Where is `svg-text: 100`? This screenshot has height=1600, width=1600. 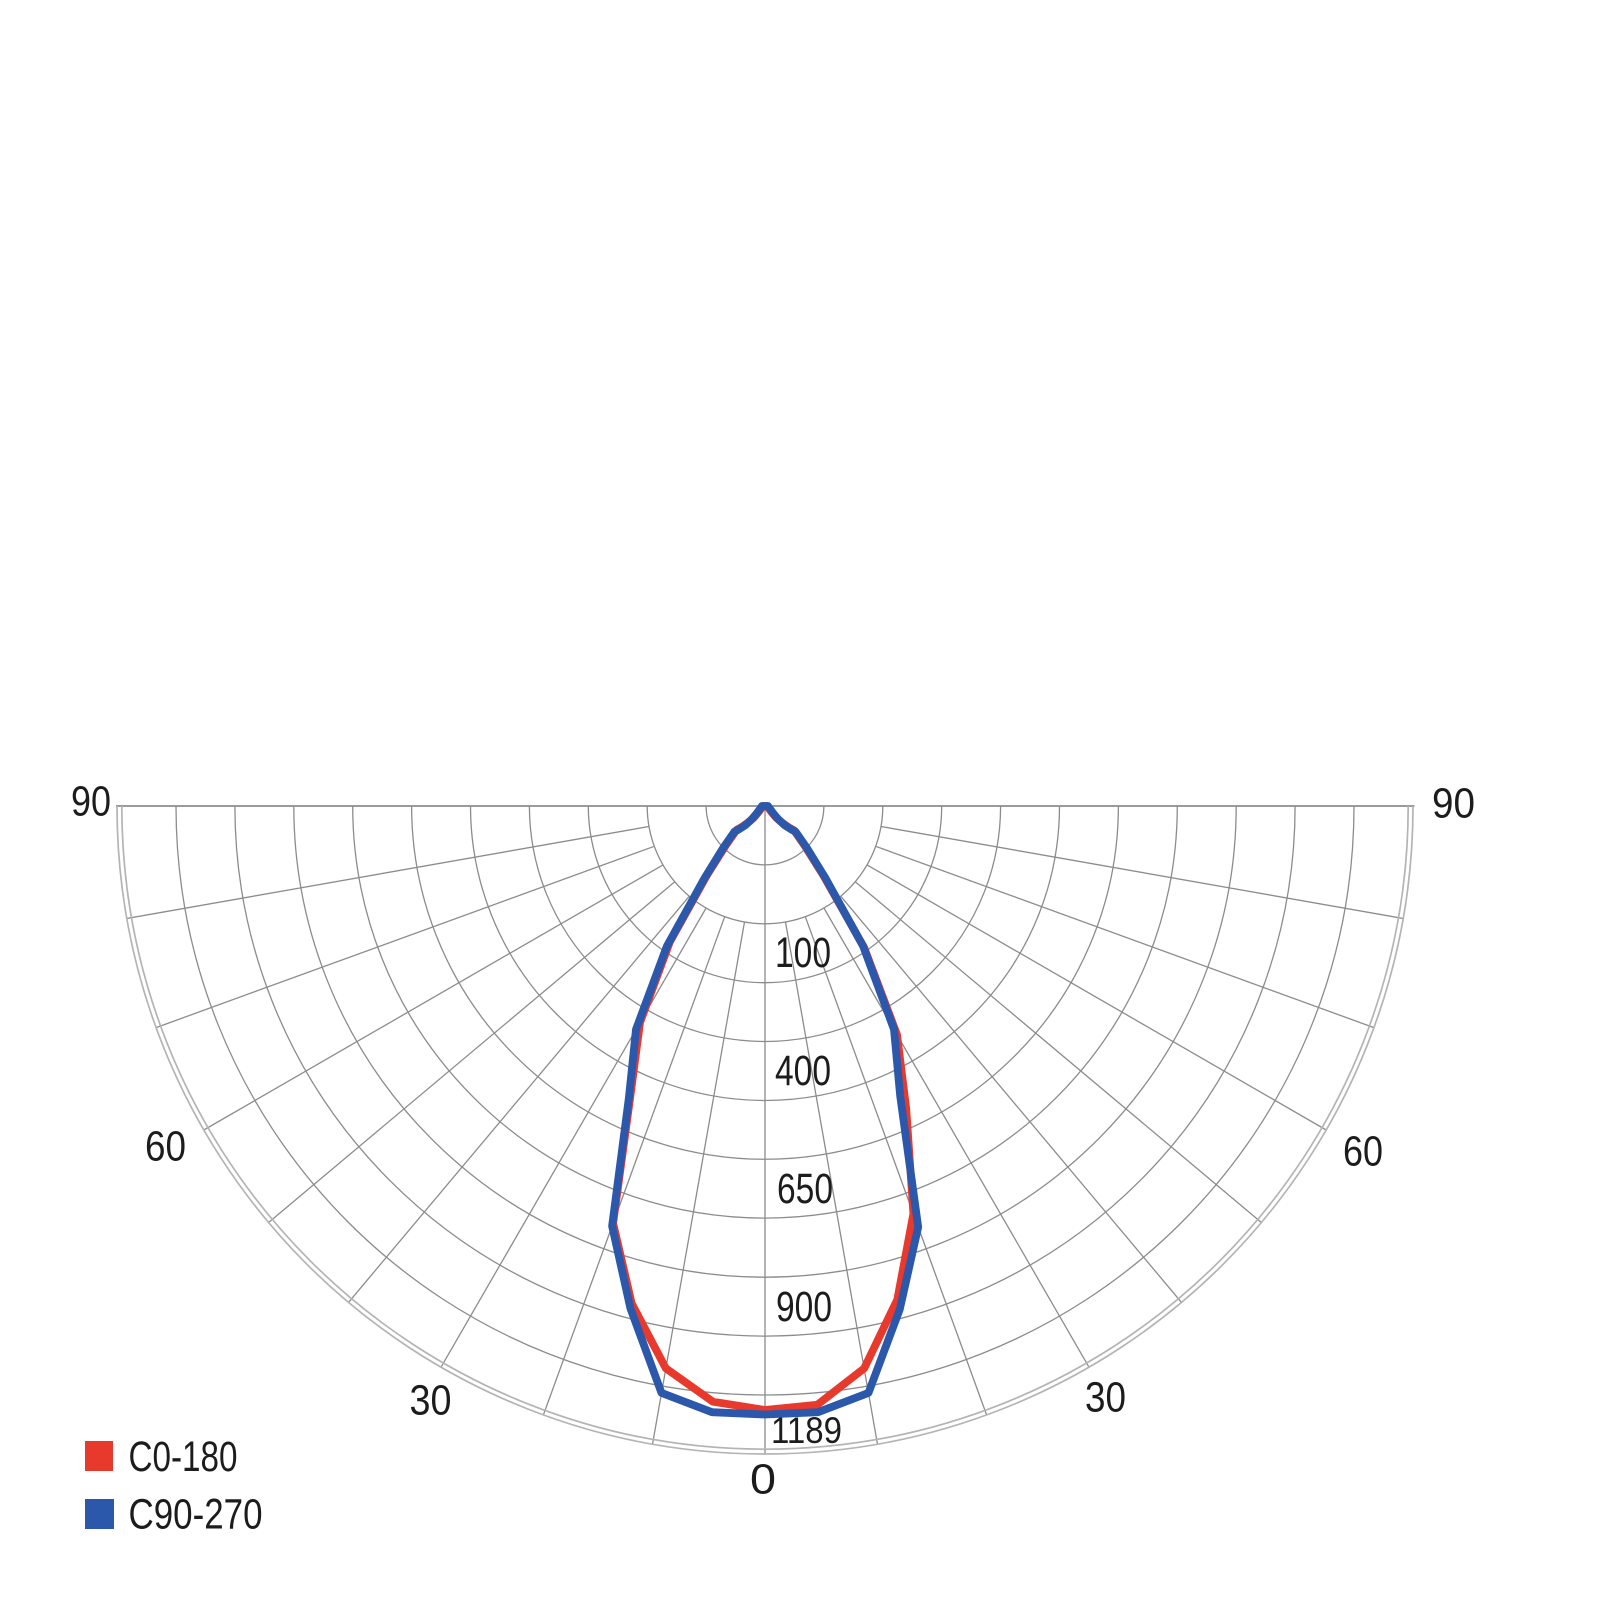
svg-text: 100 is located at coordinates (803, 953).